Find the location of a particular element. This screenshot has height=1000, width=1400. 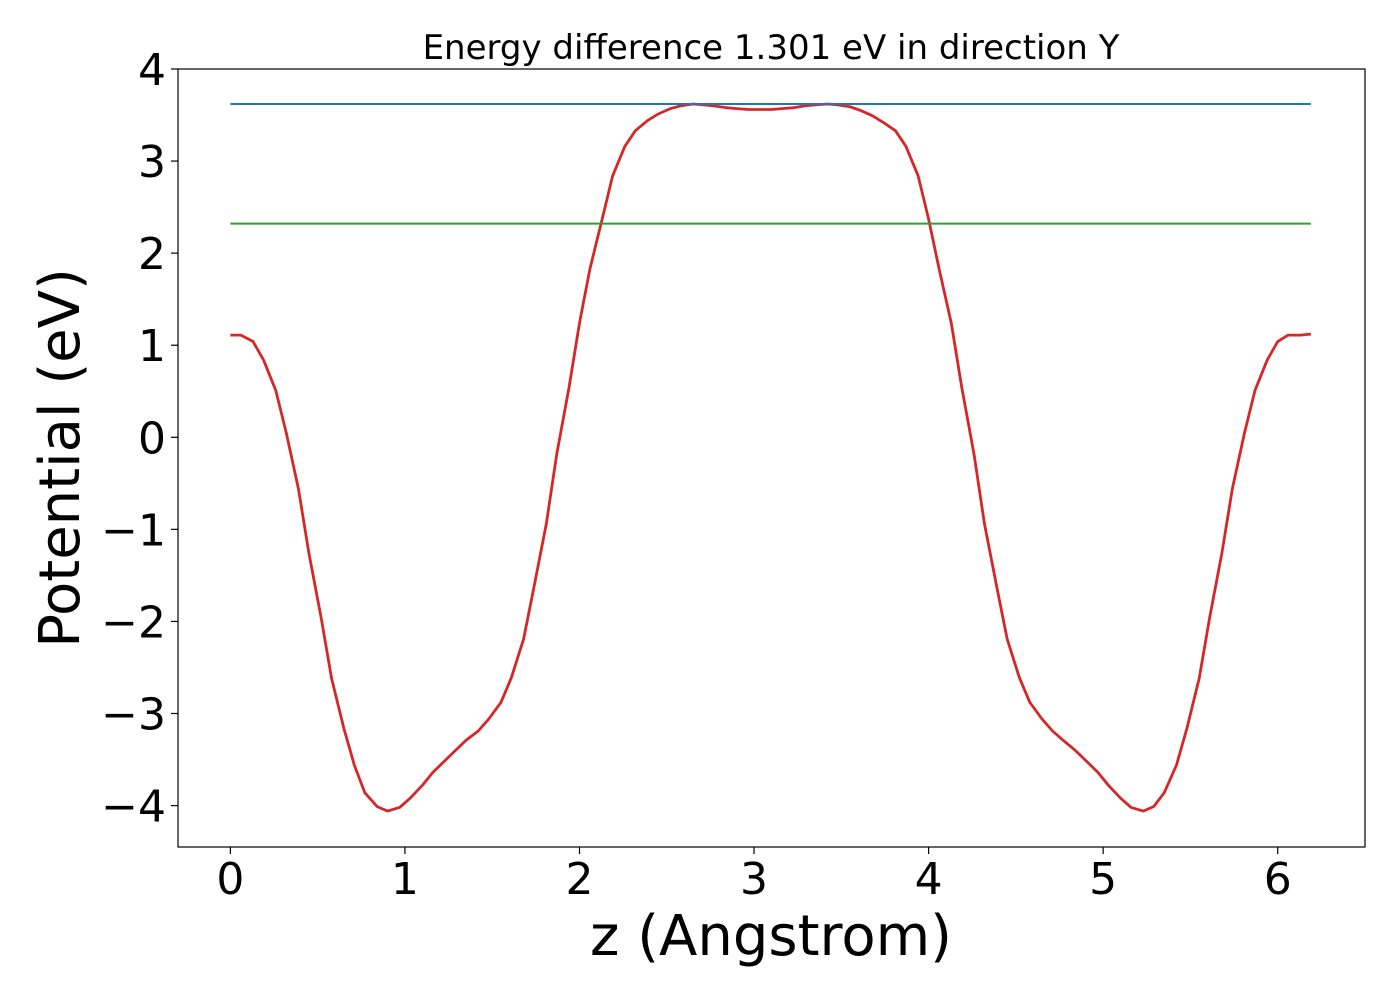

y-tick-label: −3 is located at coordinates (133, 714).